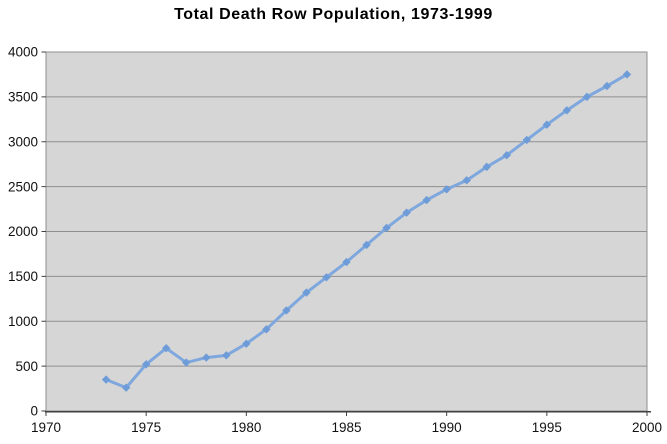 The height and width of the screenshot is (444, 667). What do you see at coordinates (23, 321) in the screenshot?
I see `y-tick-label: 1000` at bounding box center [23, 321].